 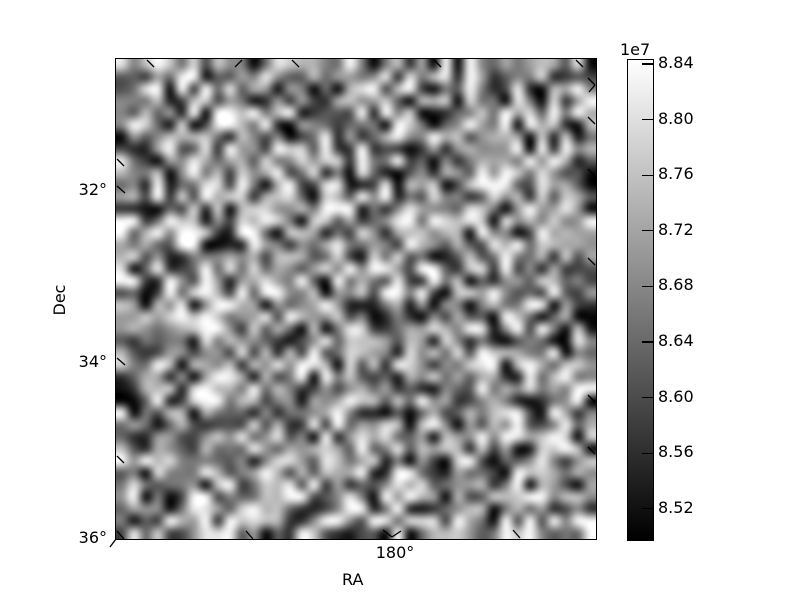 I want to click on y-tick-label: 36°, so click(x=92, y=537).